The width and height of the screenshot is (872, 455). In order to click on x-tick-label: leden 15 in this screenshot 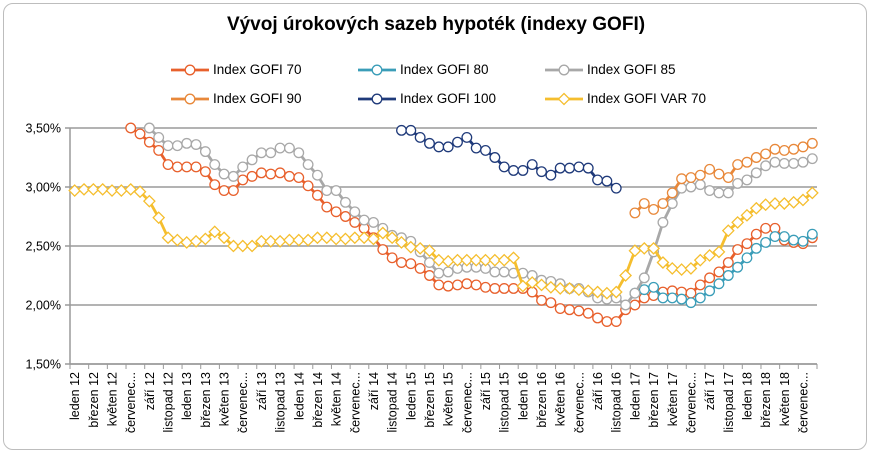, I will do `click(411, 396)`.